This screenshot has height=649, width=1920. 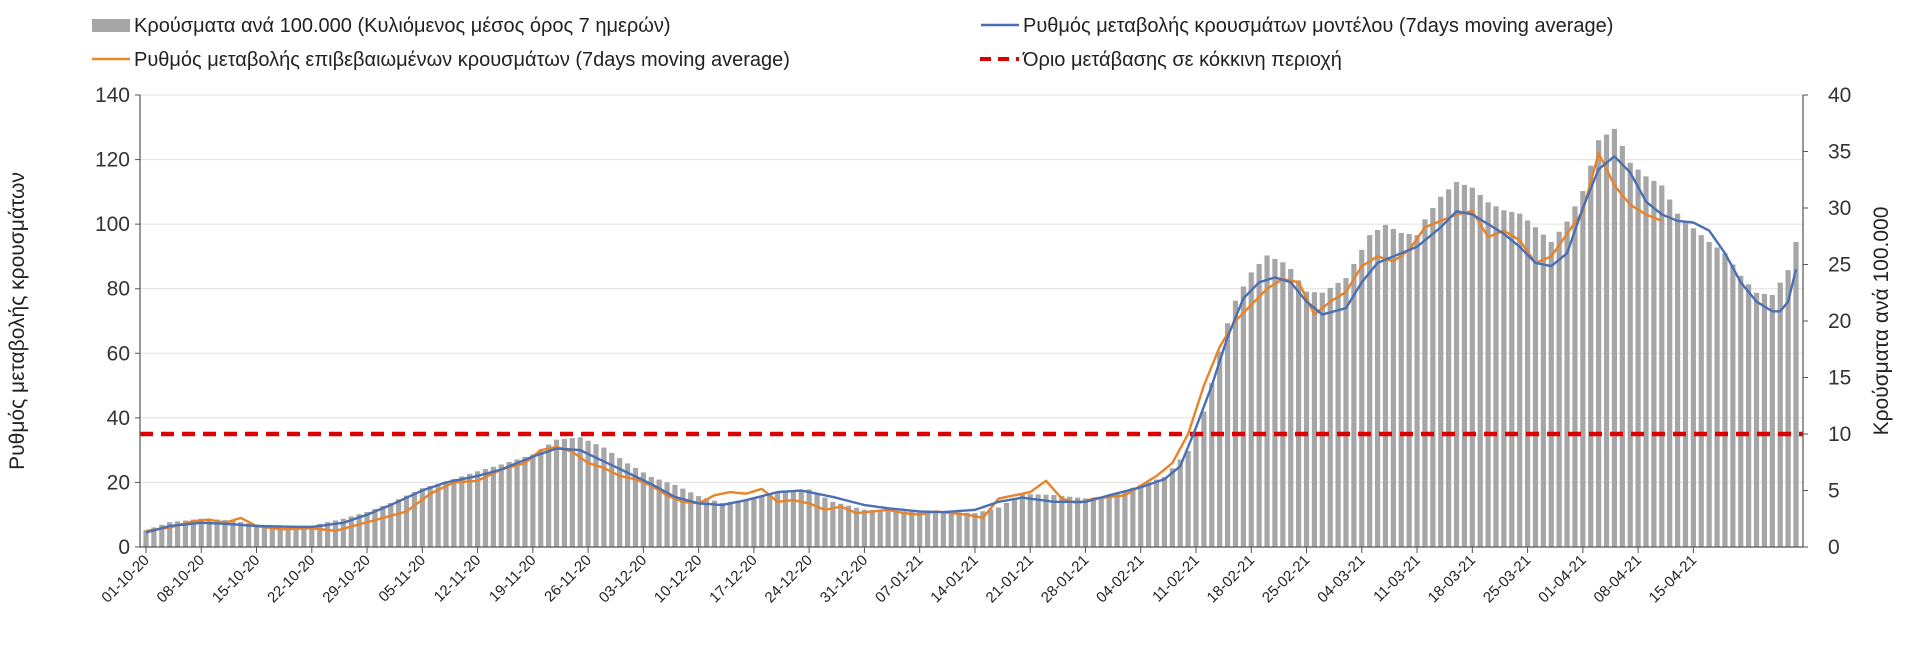 What do you see at coordinates (236, 579) in the screenshot?
I see `x-tick-label: 15-10-20` at bounding box center [236, 579].